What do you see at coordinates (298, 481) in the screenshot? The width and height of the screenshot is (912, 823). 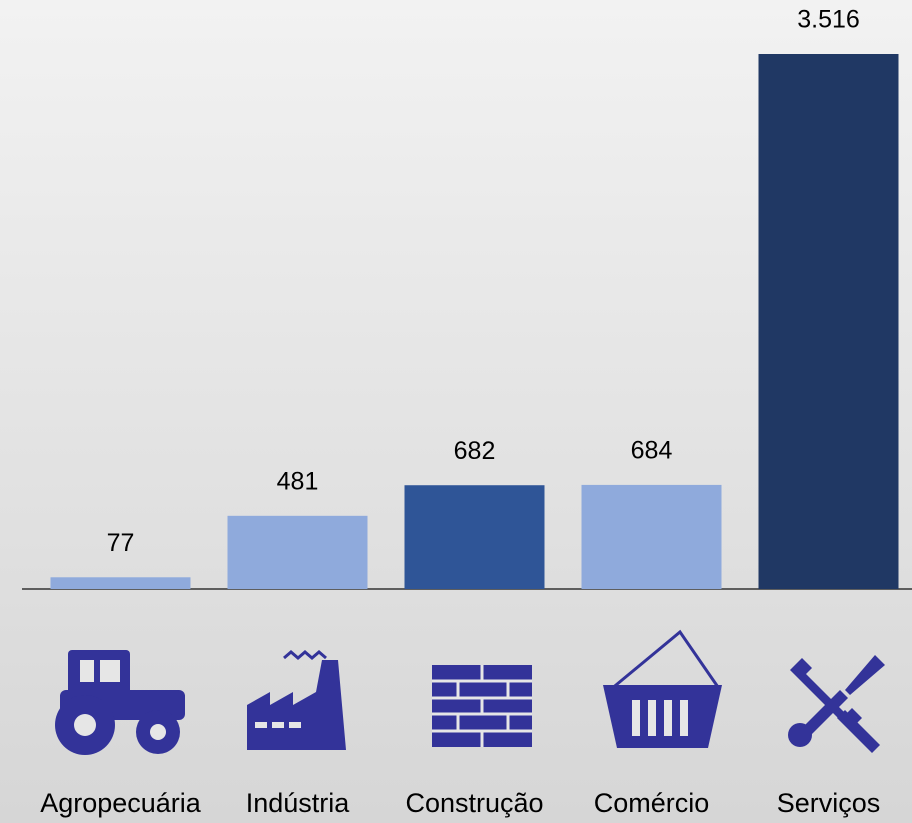 I see `value-label: 481` at bounding box center [298, 481].